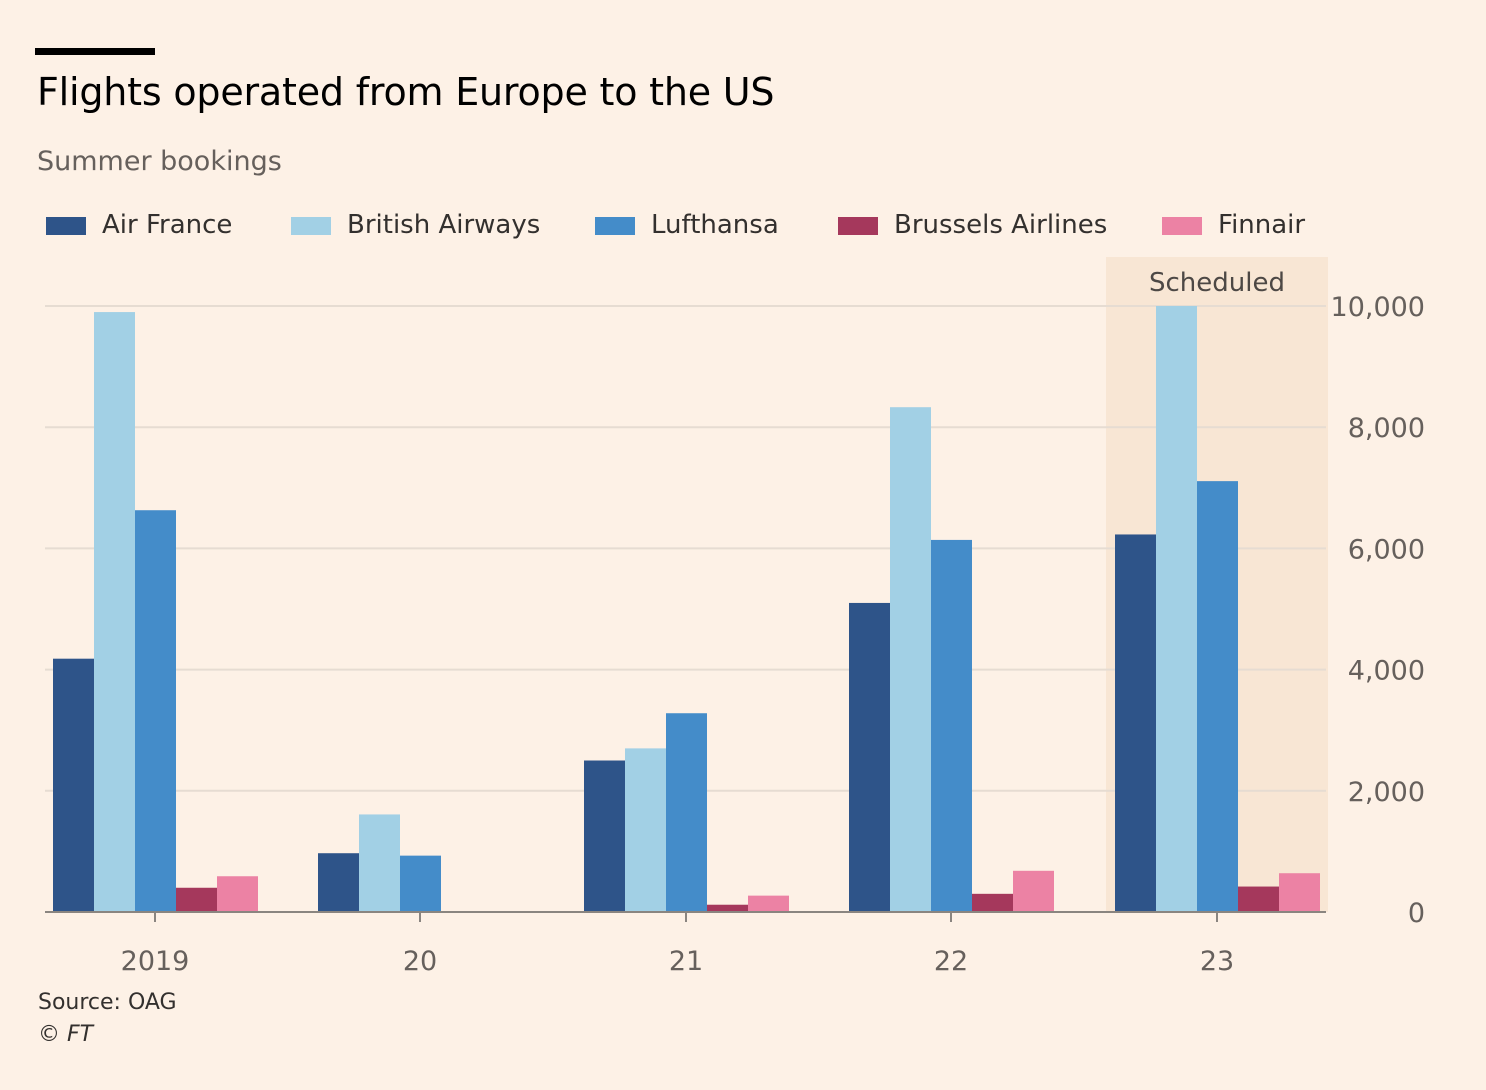 This screenshot has width=1486, height=1090. What do you see at coordinates (420, 961) in the screenshot?
I see `x-tick-label: 20` at bounding box center [420, 961].